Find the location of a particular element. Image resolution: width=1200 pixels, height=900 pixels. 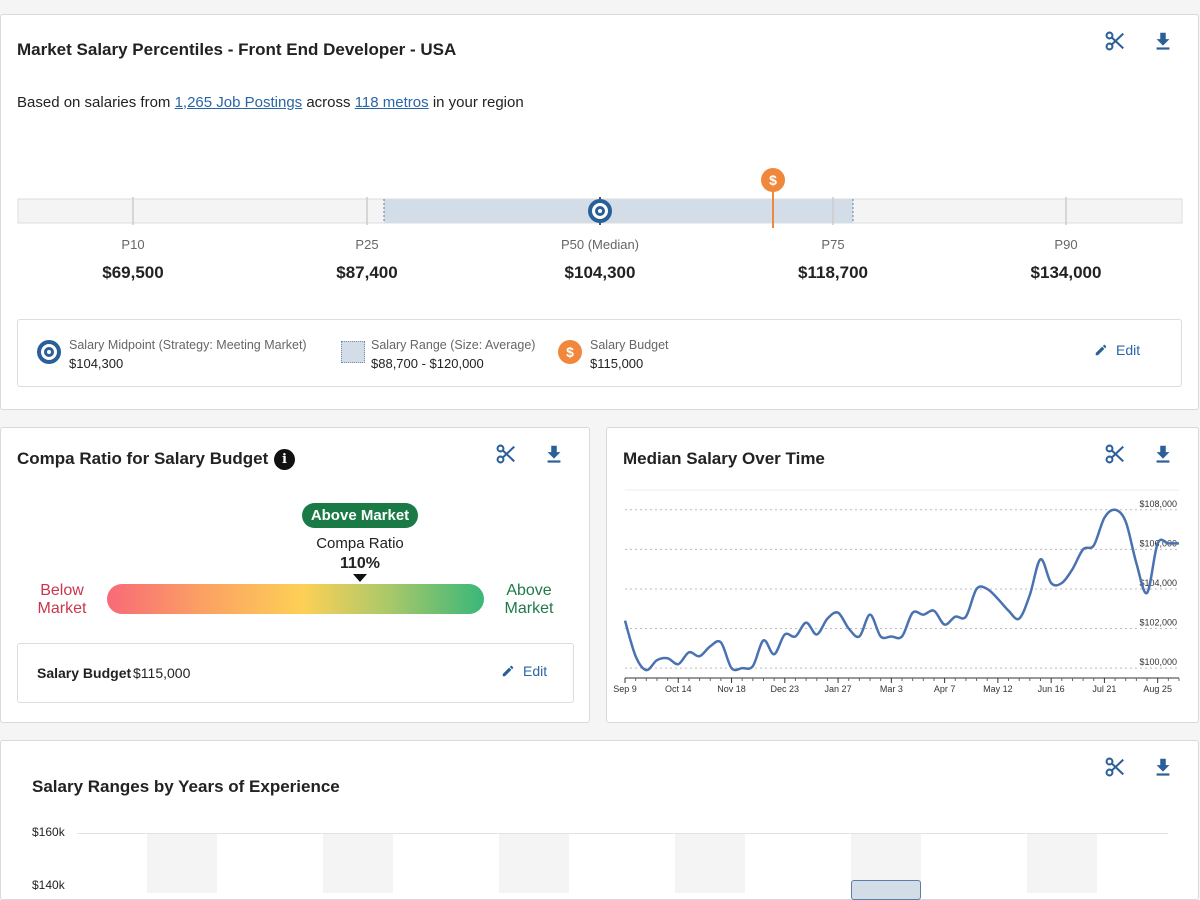

y-tick-label: $102,000 is located at coordinates (1158, 623).